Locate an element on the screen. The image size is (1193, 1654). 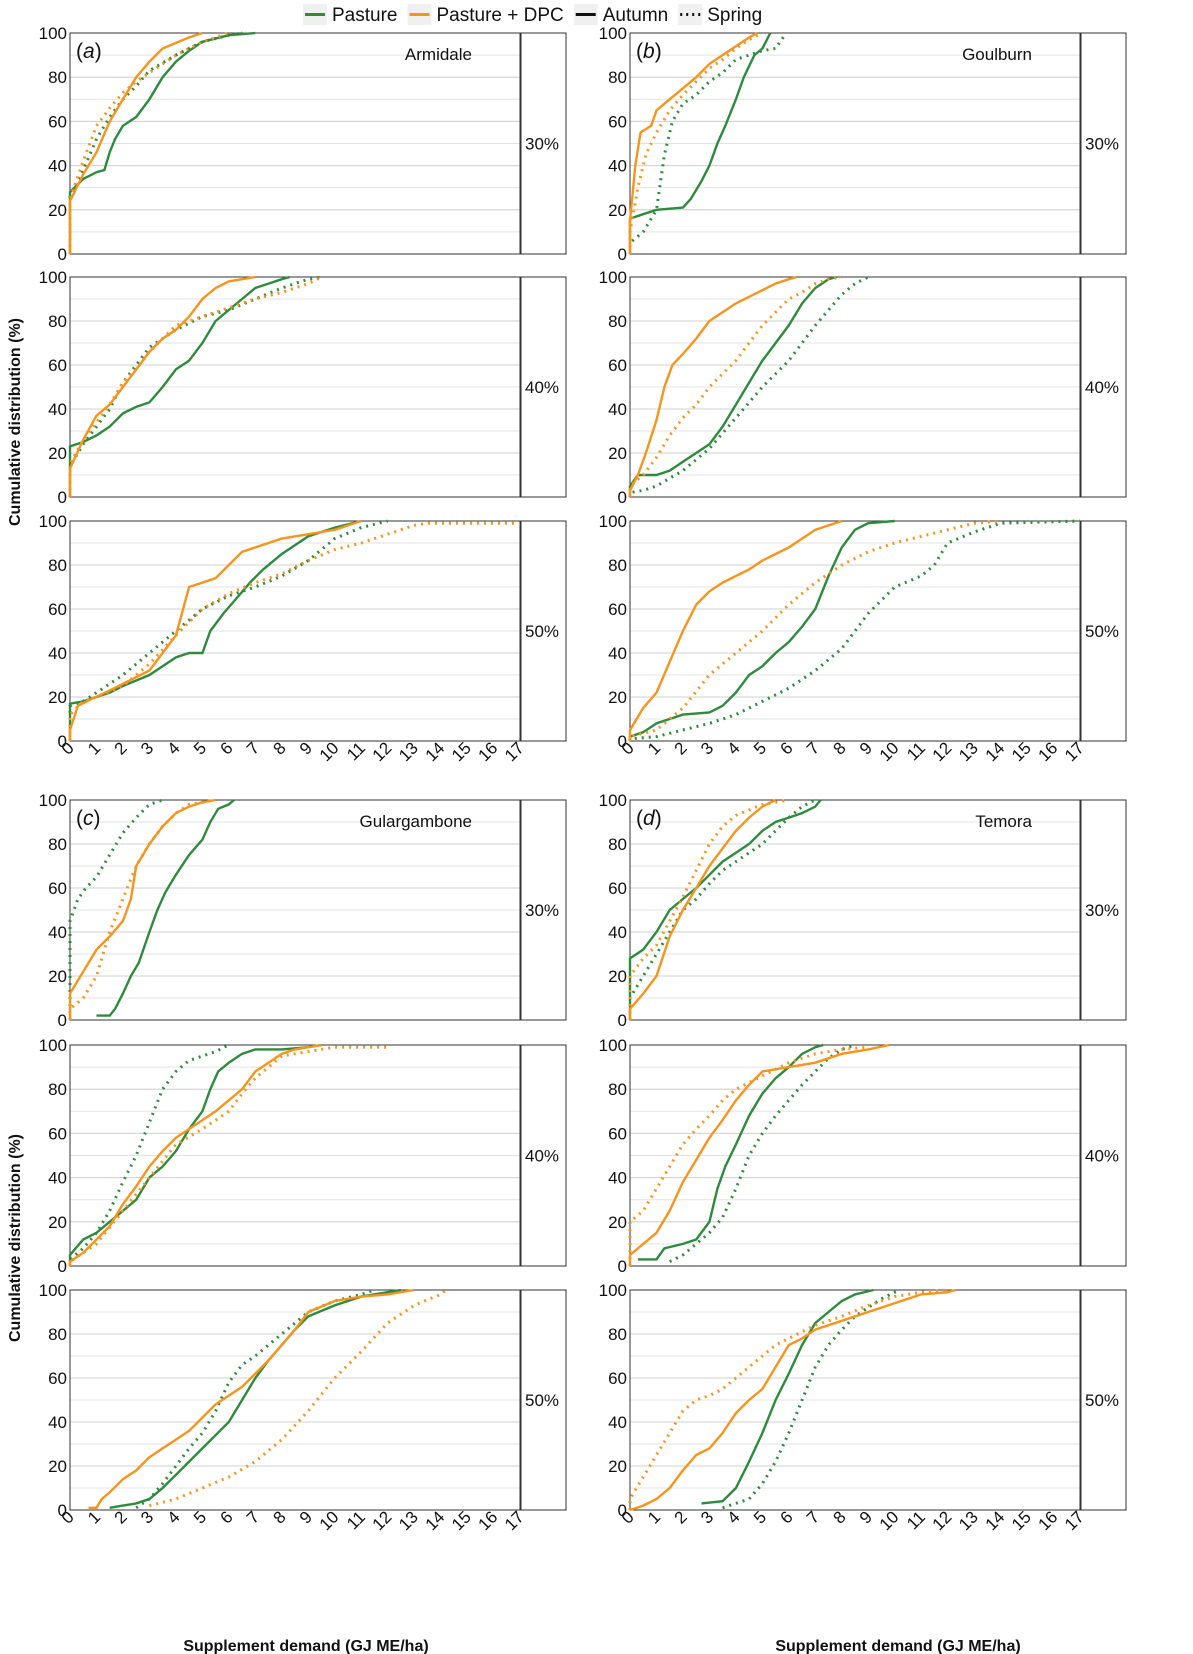
facet-b-1: 40% 0 20 40 60 80 100 is located at coordinates (863, 387).